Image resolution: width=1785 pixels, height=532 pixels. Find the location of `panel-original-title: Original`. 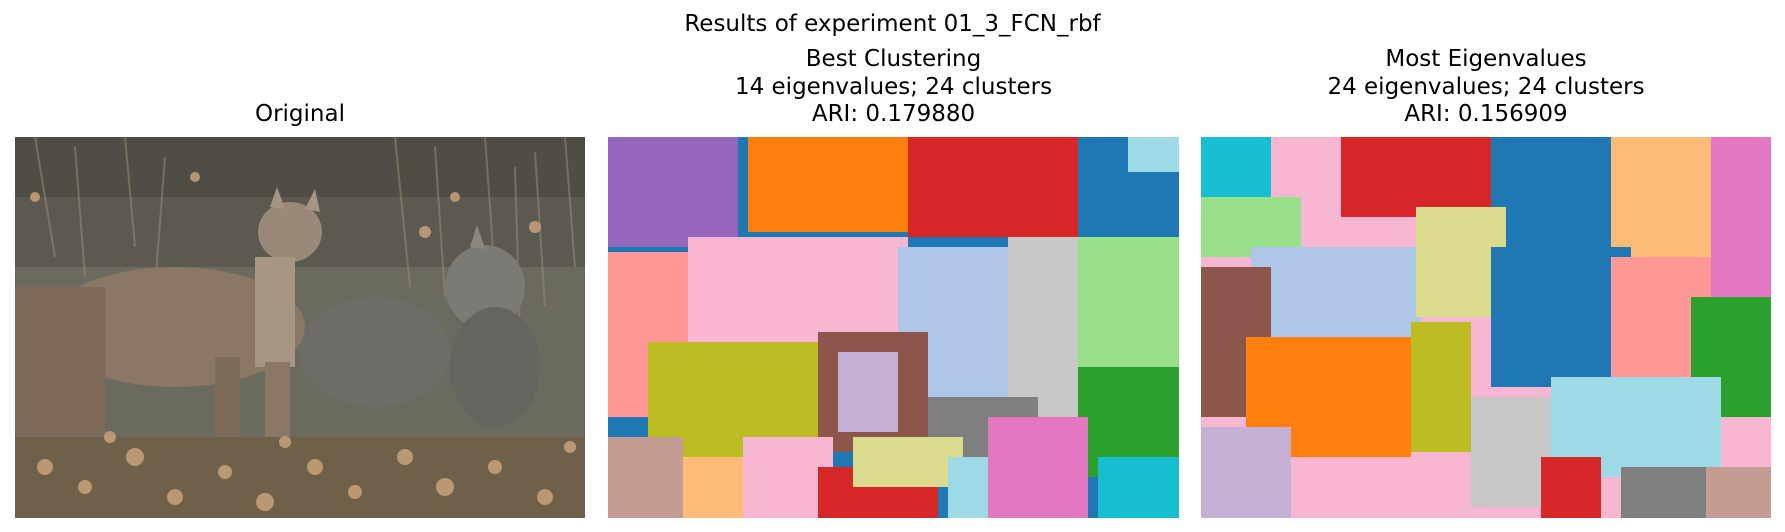

panel-original-title: Original is located at coordinates (299, 114).